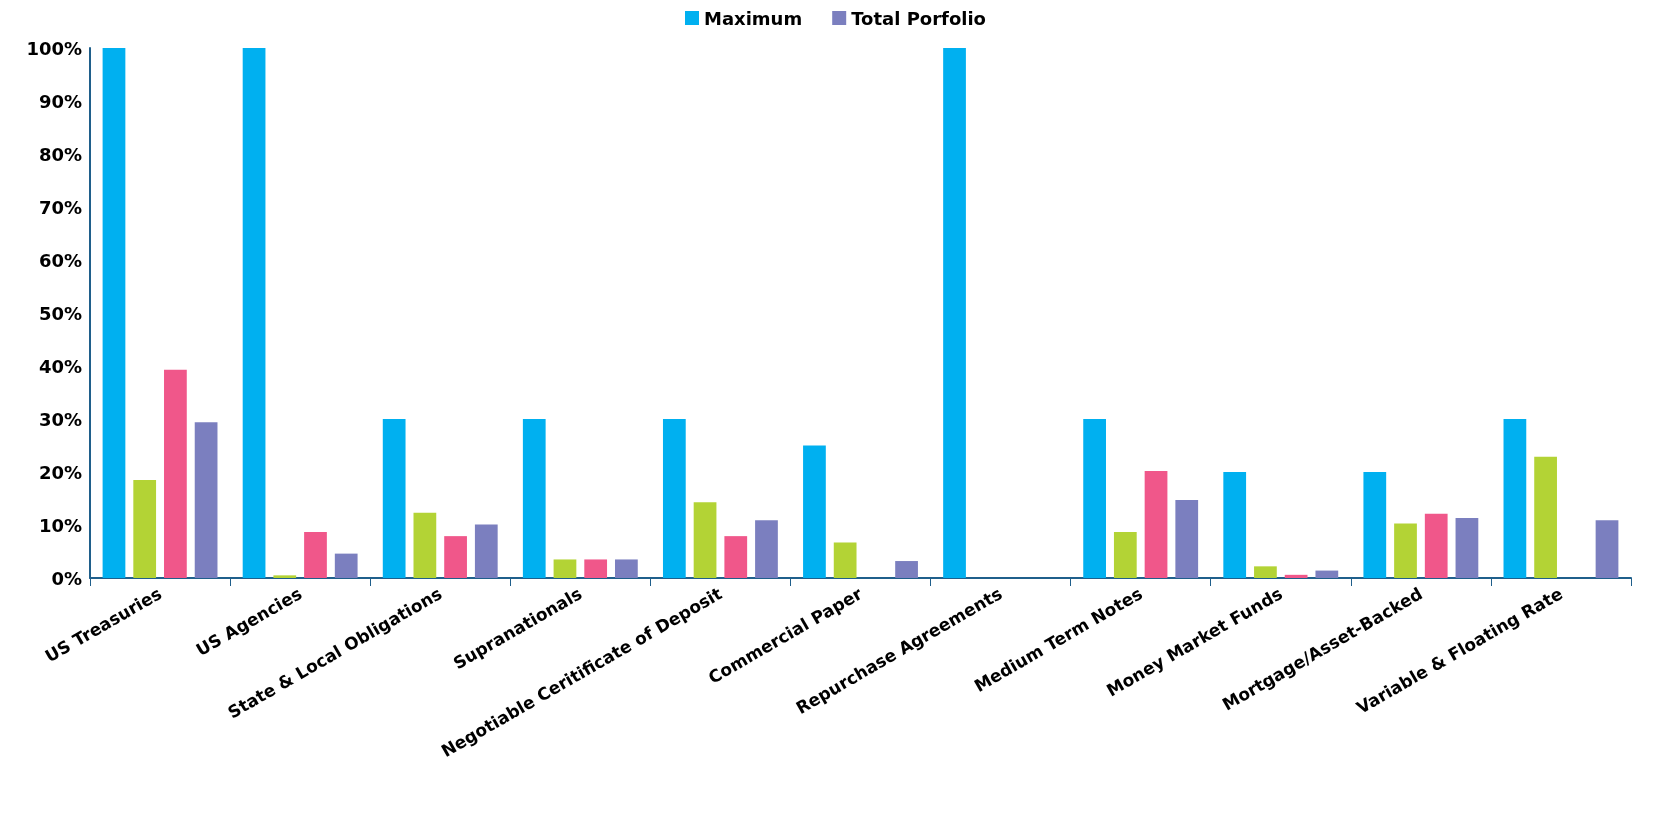 The width and height of the screenshot is (1671, 838). What do you see at coordinates (753, 18) in the screenshot?
I see `legend-label: Maximum` at bounding box center [753, 18].